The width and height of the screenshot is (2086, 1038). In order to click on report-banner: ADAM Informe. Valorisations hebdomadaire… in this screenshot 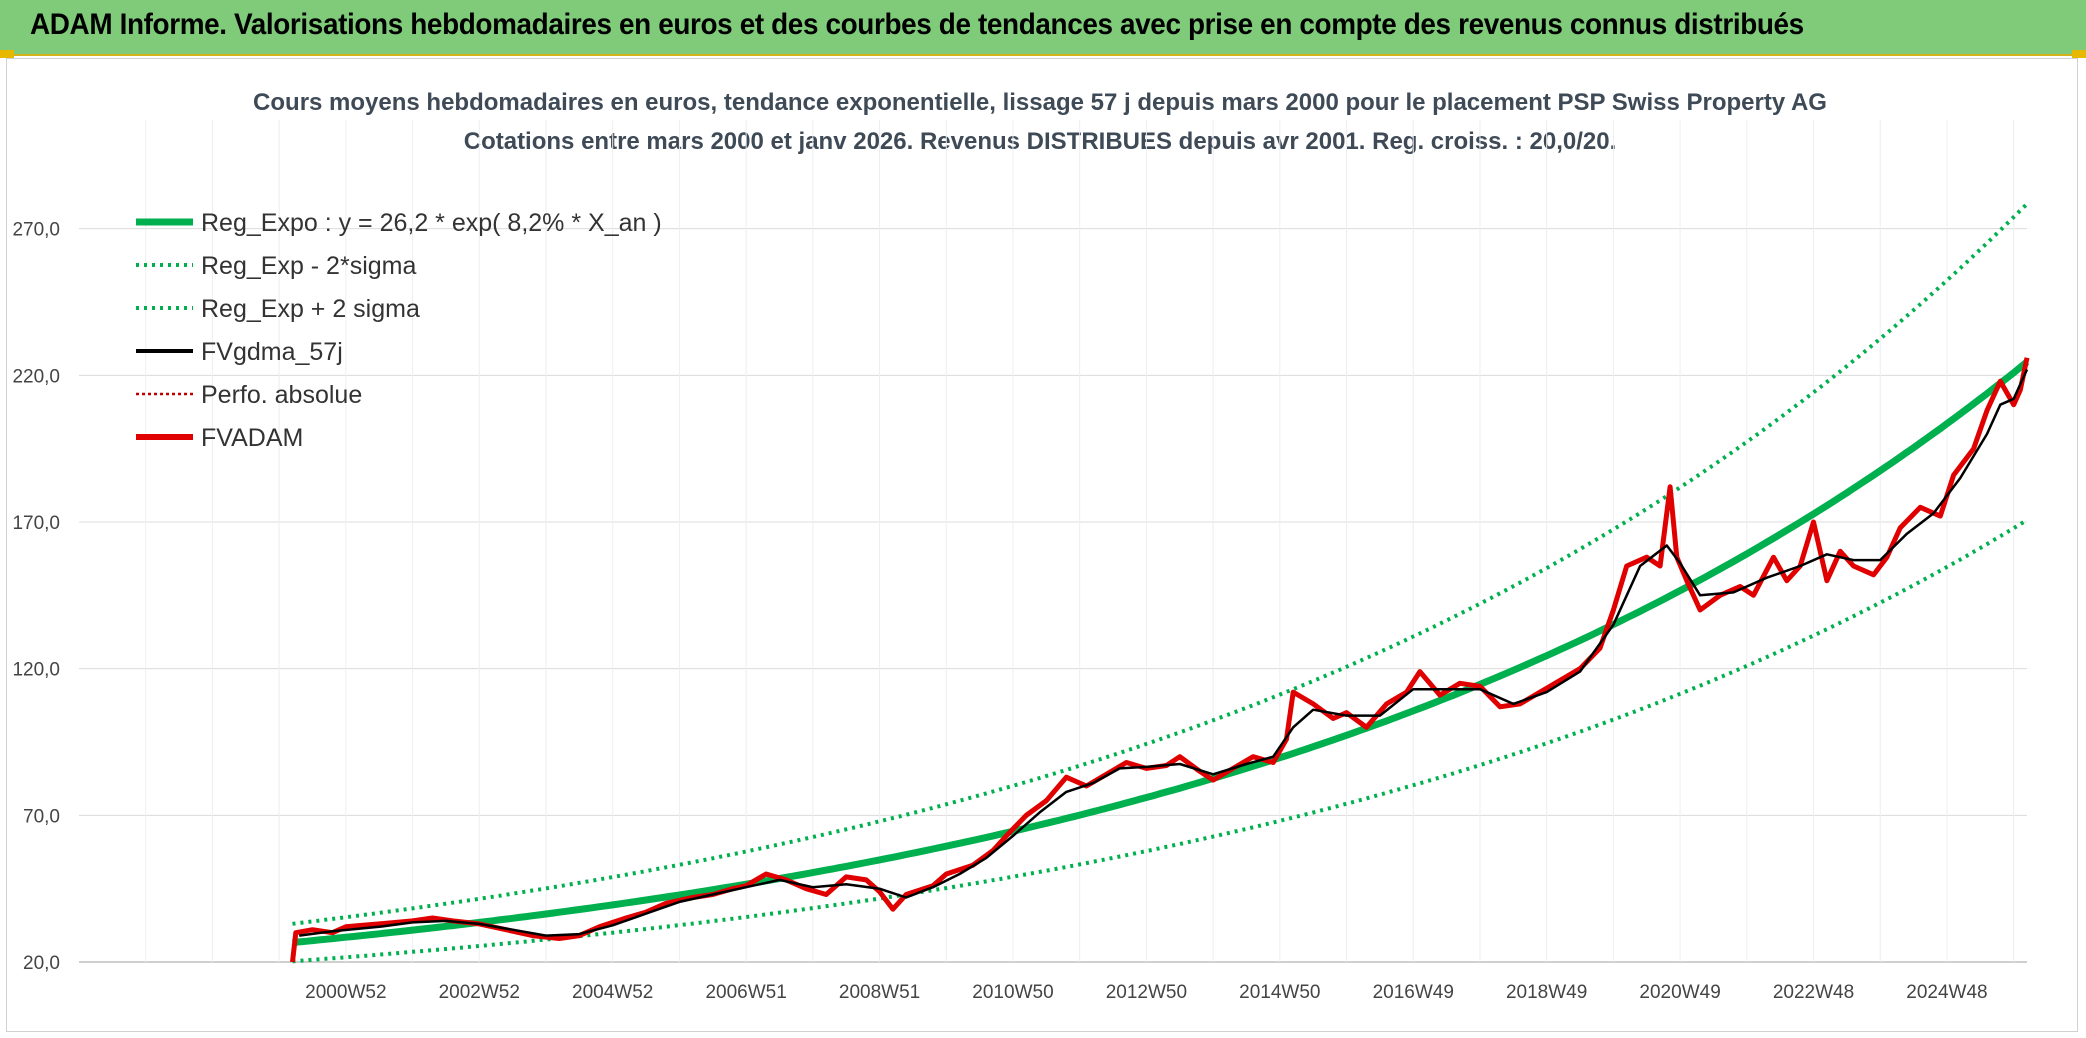, I will do `click(1043, 28)`.